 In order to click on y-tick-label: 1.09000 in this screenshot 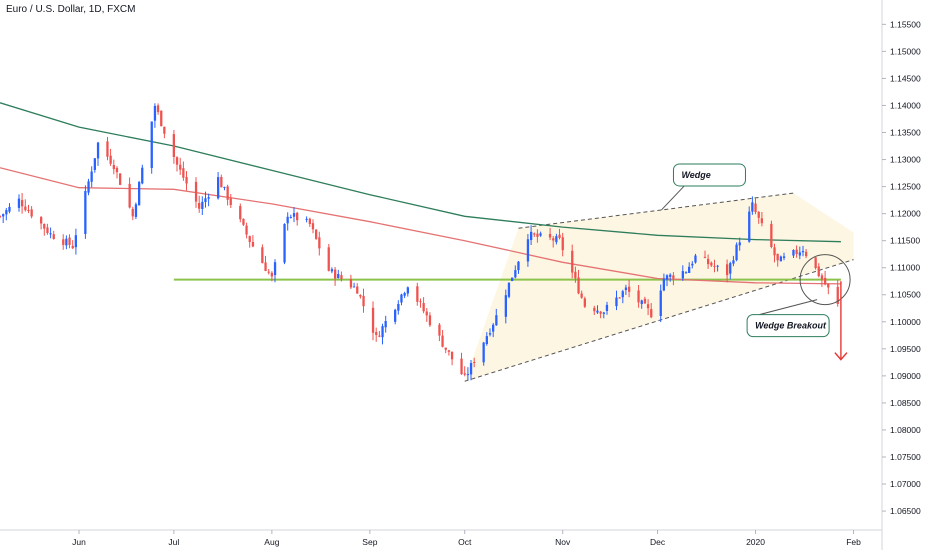, I will do `click(905, 376)`.